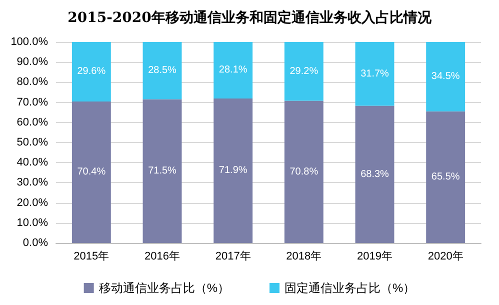 The height and width of the screenshot is (305, 499). What do you see at coordinates (32, 122) in the screenshot?
I see `y-tick-label: 60.0%` at bounding box center [32, 122].